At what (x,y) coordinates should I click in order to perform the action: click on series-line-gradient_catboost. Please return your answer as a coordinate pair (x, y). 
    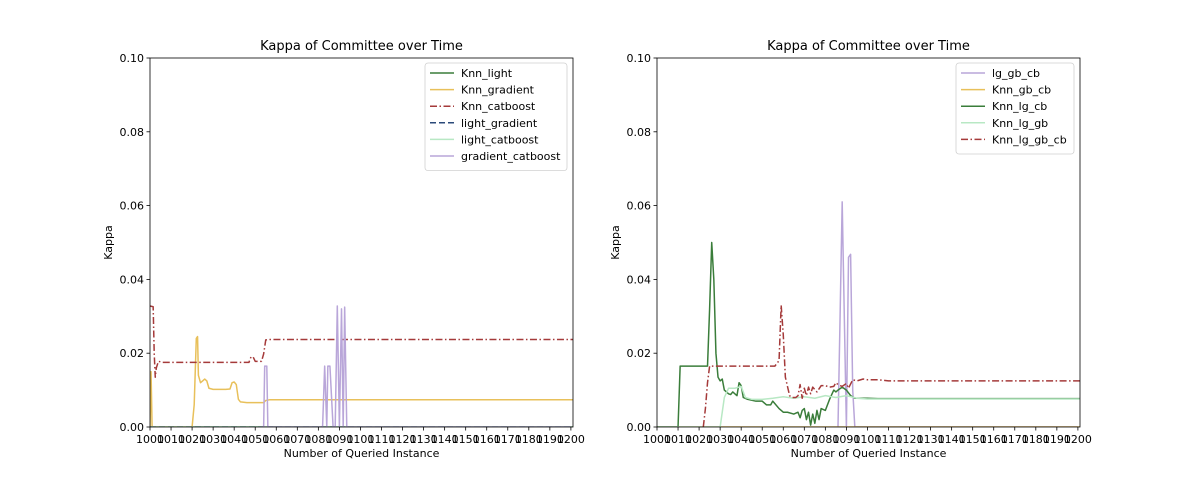
    Looking at the image, I should click on (416, 366).